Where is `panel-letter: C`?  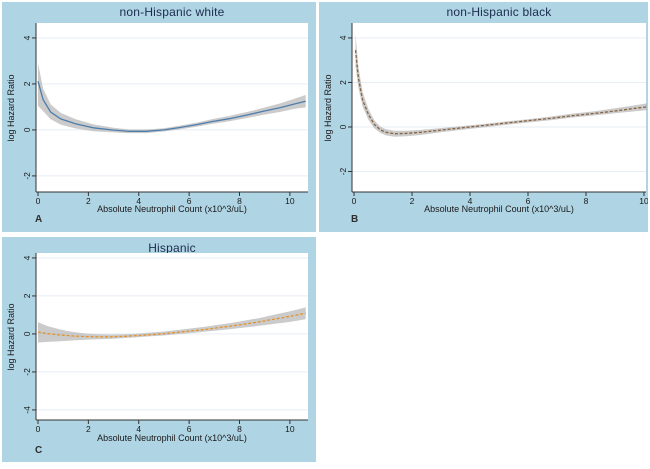 panel-letter: C is located at coordinates (39, 450).